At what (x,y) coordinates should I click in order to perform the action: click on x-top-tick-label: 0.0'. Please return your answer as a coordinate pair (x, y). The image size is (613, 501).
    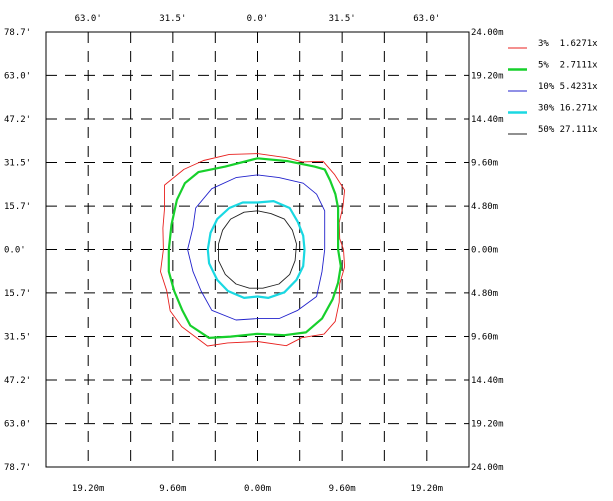
    Looking at the image, I should click on (258, 19).